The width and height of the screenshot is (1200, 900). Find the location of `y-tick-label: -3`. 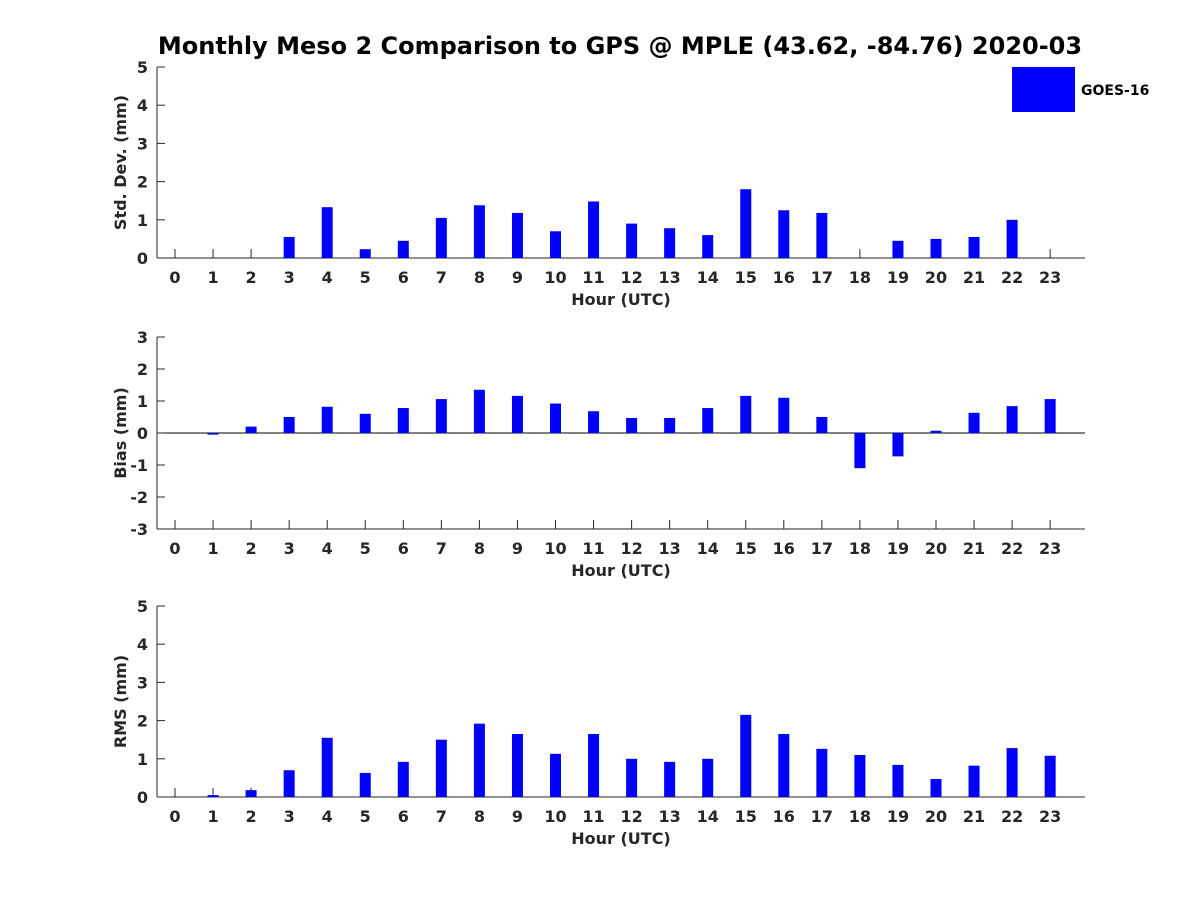

y-tick-label: -3 is located at coordinates (139, 529).